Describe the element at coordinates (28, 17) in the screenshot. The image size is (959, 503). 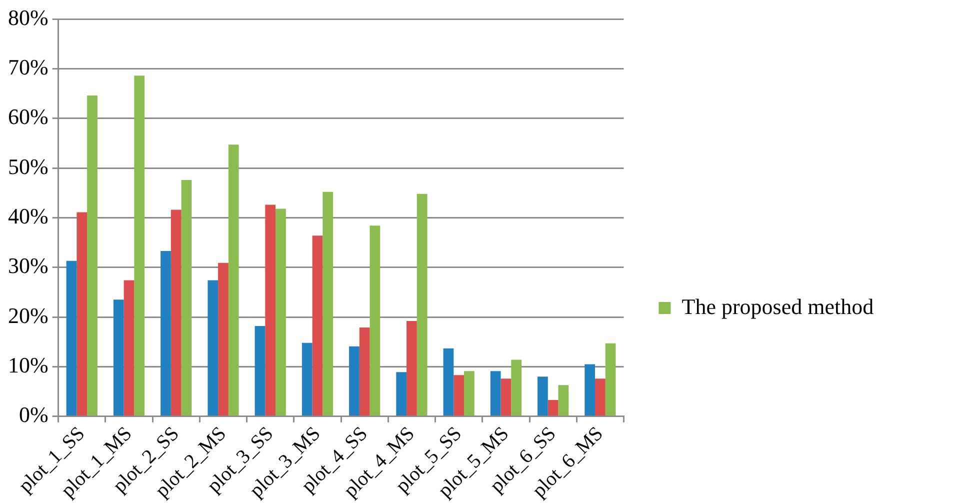
I see `y-tick-label: 80%` at that location.